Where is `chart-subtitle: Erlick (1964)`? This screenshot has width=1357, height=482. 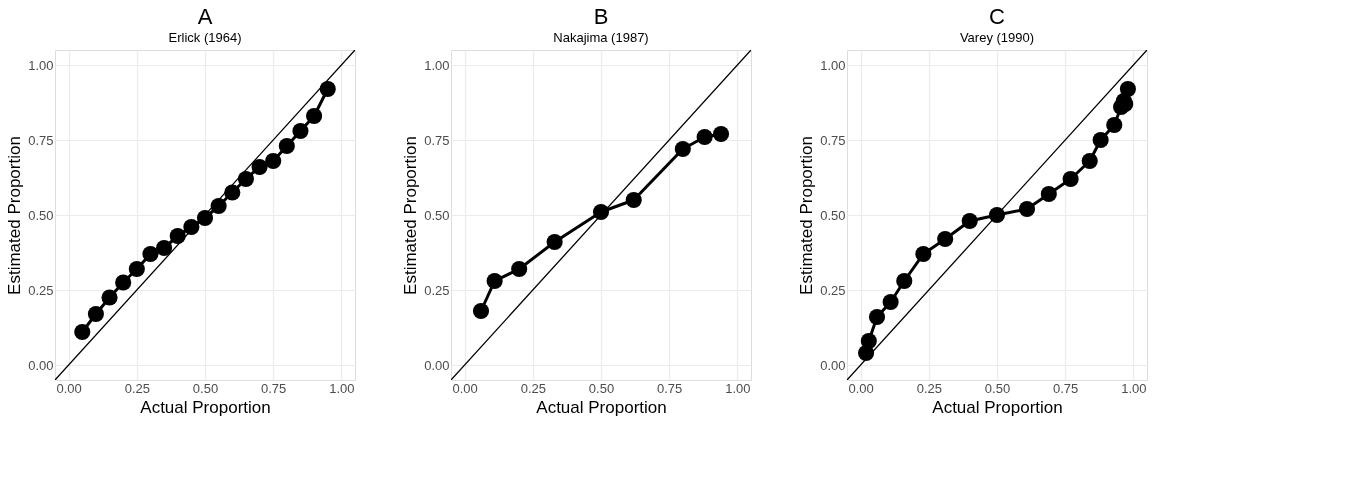 chart-subtitle: Erlick (1964) is located at coordinates (205, 37).